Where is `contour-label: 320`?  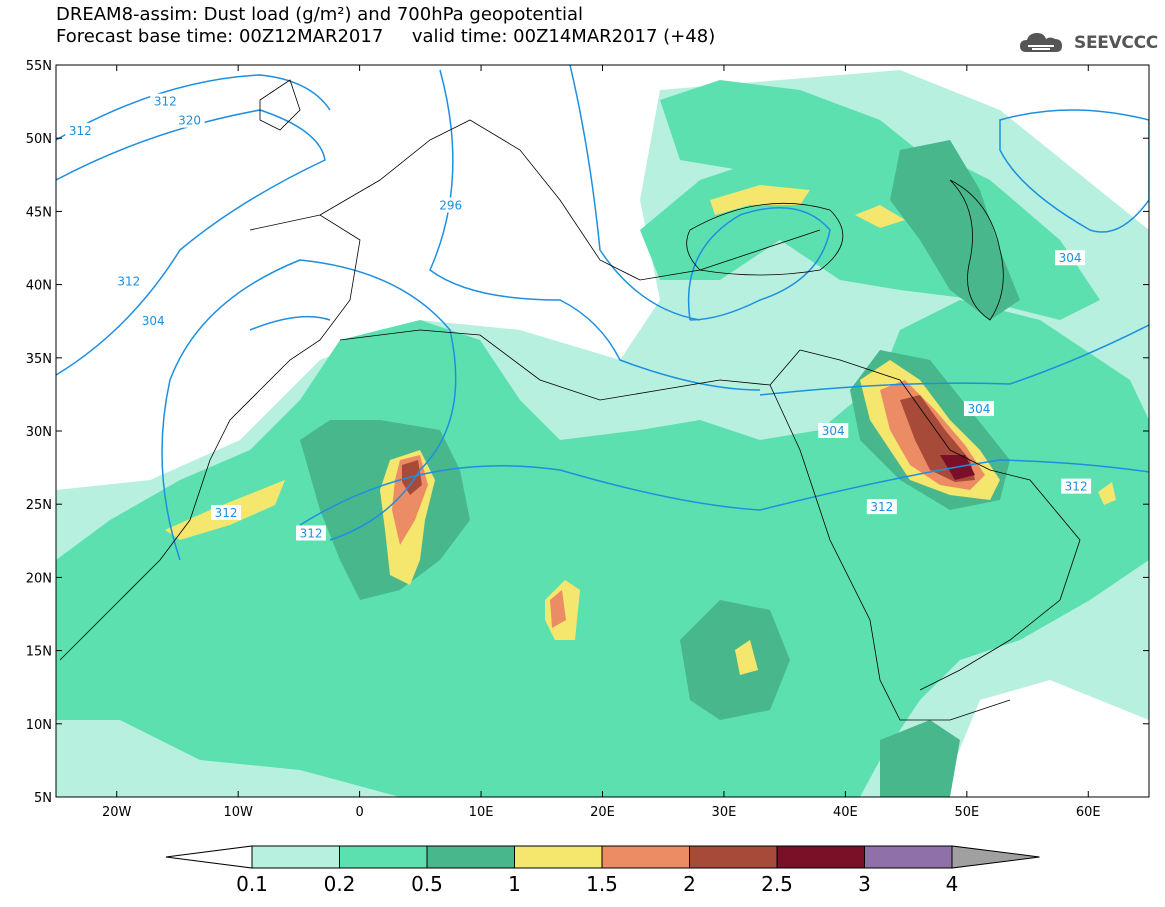 contour-label: 320 is located at coordinates (189, 121).